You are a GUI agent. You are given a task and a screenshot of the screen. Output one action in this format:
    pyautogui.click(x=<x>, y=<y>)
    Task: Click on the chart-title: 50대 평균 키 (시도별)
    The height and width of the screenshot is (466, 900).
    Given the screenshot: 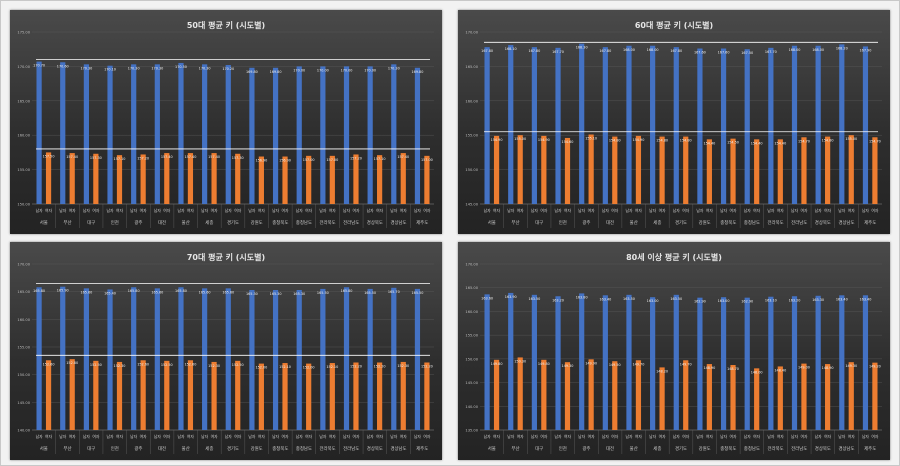 What is the action you would take?
    pyautogui.click(x=226, y=25)
    